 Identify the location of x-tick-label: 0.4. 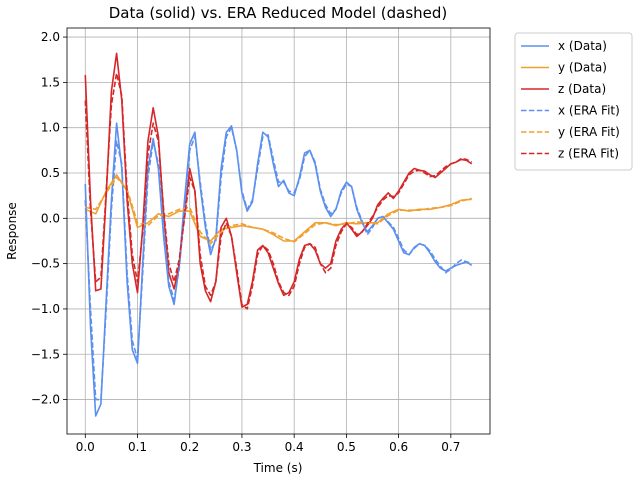
(294, 447).